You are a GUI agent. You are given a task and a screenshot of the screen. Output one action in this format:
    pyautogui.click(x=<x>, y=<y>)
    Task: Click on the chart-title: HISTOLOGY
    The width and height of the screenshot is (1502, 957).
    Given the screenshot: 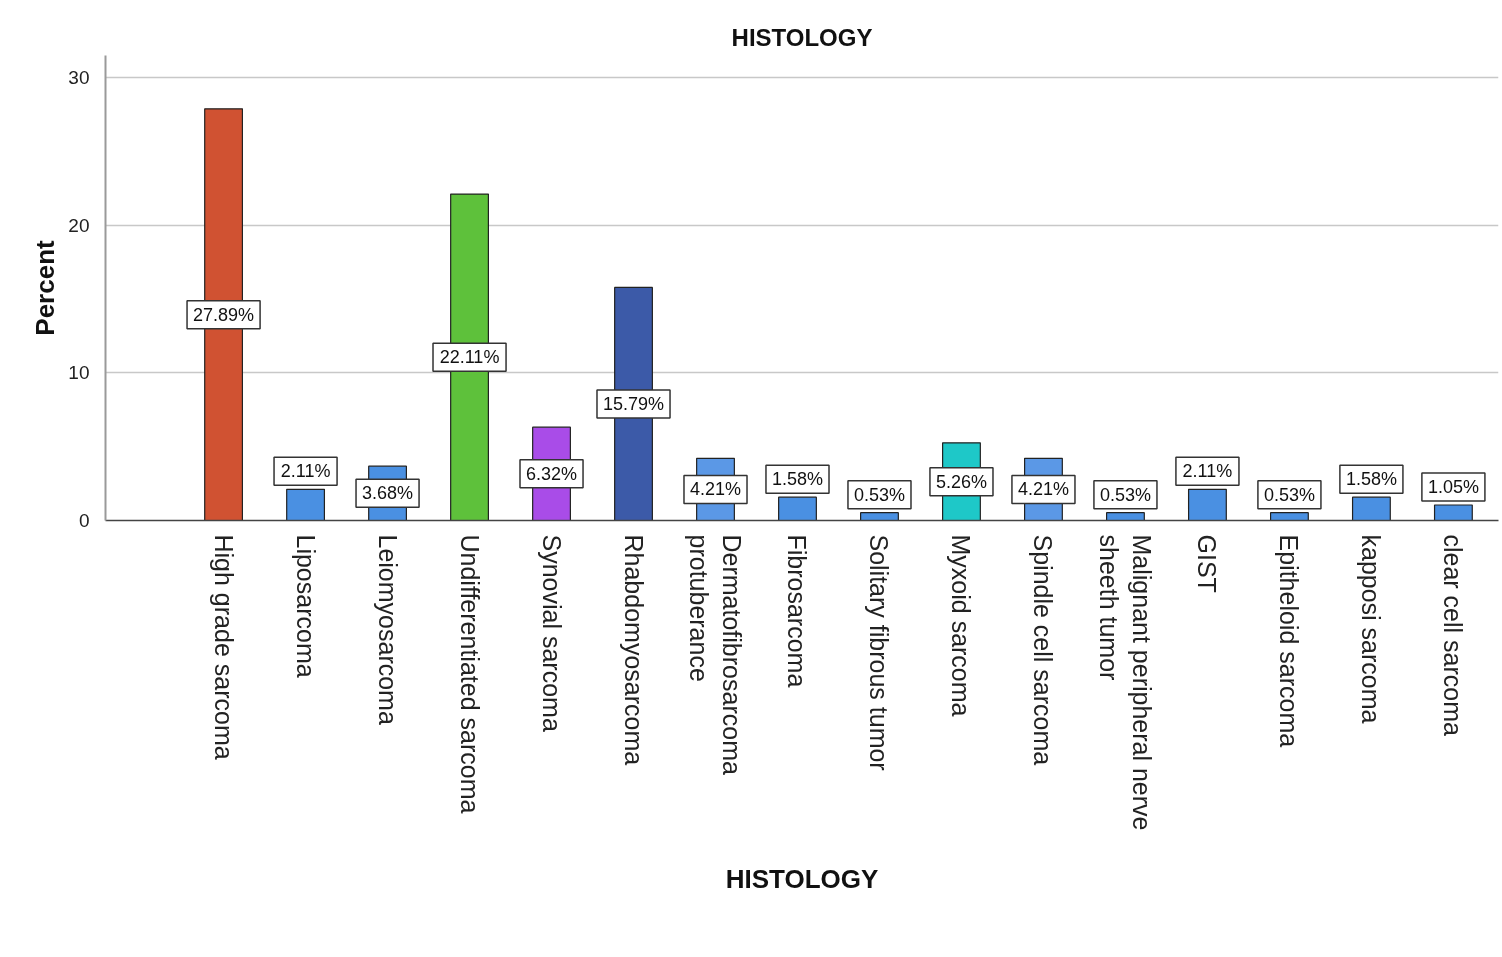 What is the action you would take?
    pyautogui.click(x=802, y=37)
    